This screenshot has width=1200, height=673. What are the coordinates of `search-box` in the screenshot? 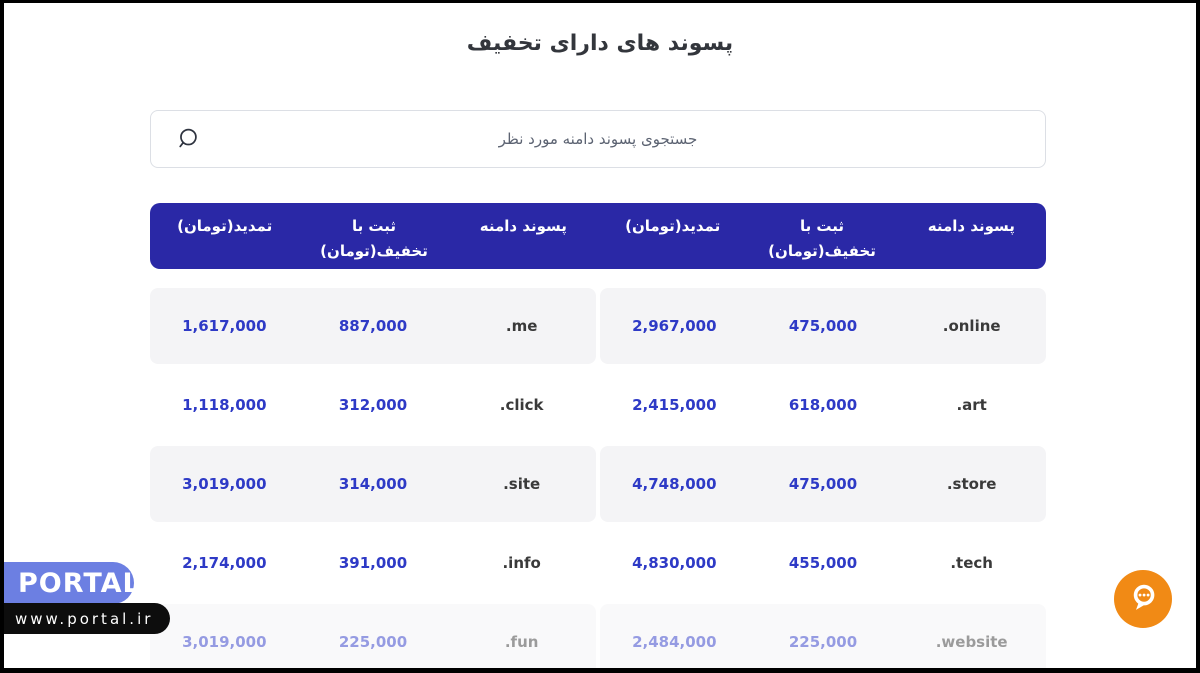 It's located at (598, 139).